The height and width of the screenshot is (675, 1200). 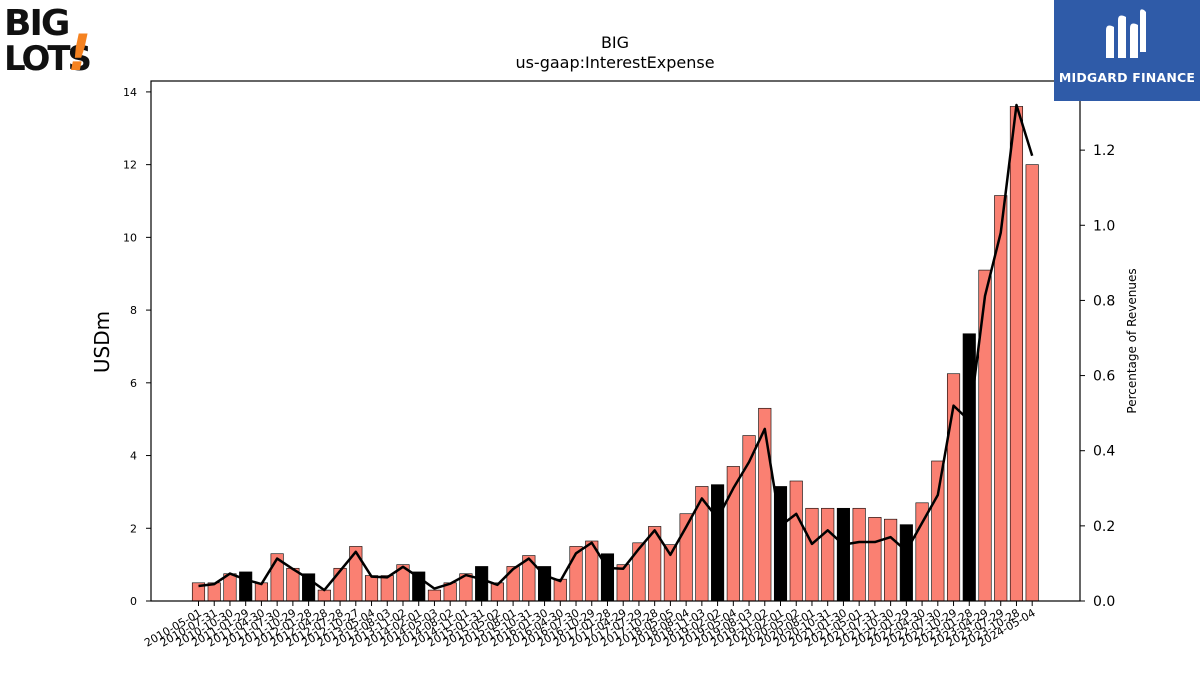 I want to click on right-tick-label: 0.8, so click(x=1104, y=301).